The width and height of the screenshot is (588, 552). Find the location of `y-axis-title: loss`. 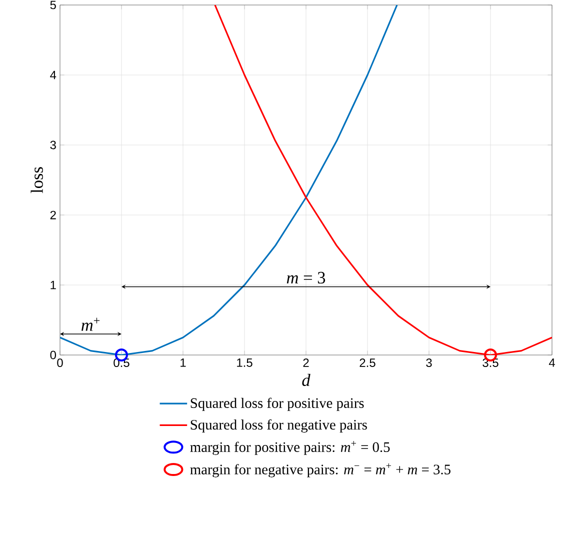

y-axis-title: loss is located at coordinates (36, 180).